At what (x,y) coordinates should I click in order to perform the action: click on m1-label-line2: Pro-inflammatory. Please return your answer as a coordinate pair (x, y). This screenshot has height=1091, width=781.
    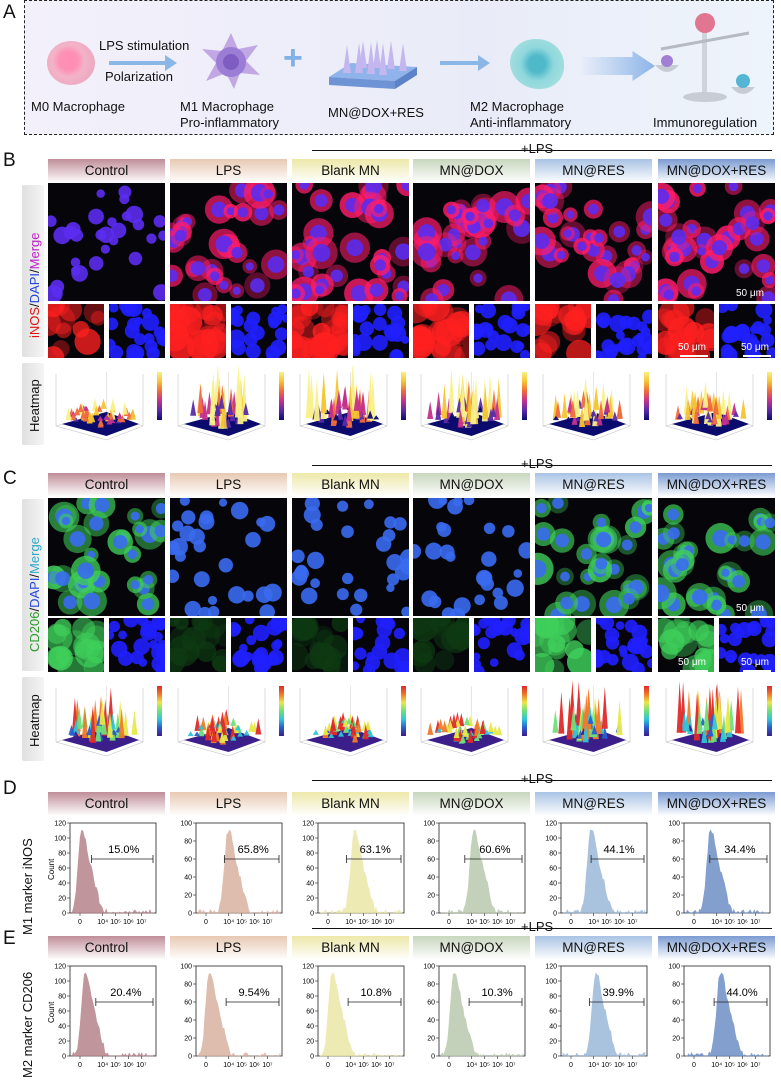
    Looking at the image, I should click on (229, 122).